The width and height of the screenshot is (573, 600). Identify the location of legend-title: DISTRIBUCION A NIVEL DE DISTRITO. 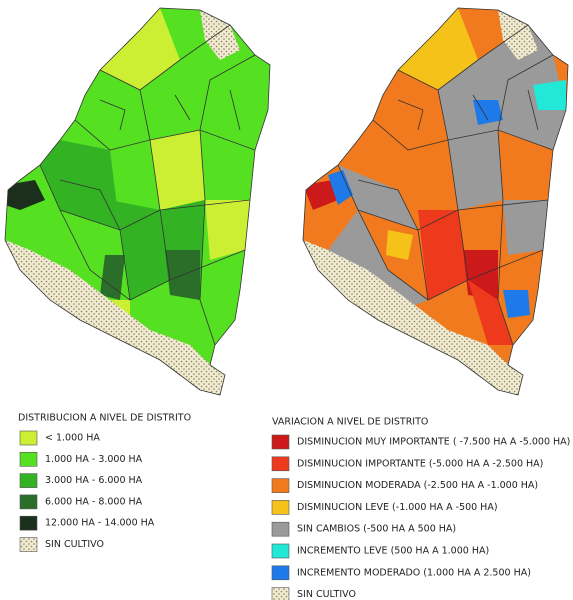
(104, 418).